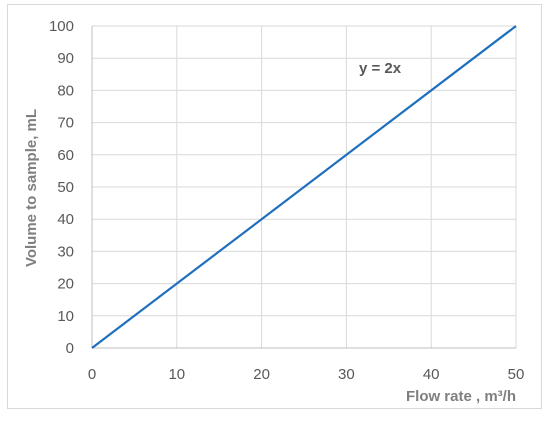  What do you see at coordinates (306, 374) in the screenshot?
I see `x-tick-labels: 0 10 20 30 40 50` at bounding box center [306, 374].